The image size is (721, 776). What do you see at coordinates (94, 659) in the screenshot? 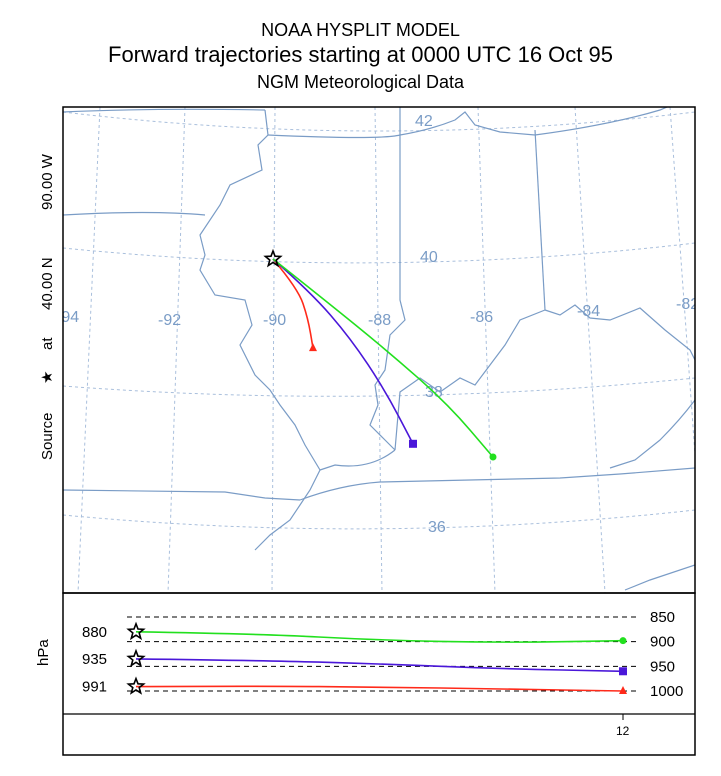
I see `left-pressure-label: 935` at bounding box center [94, 659].